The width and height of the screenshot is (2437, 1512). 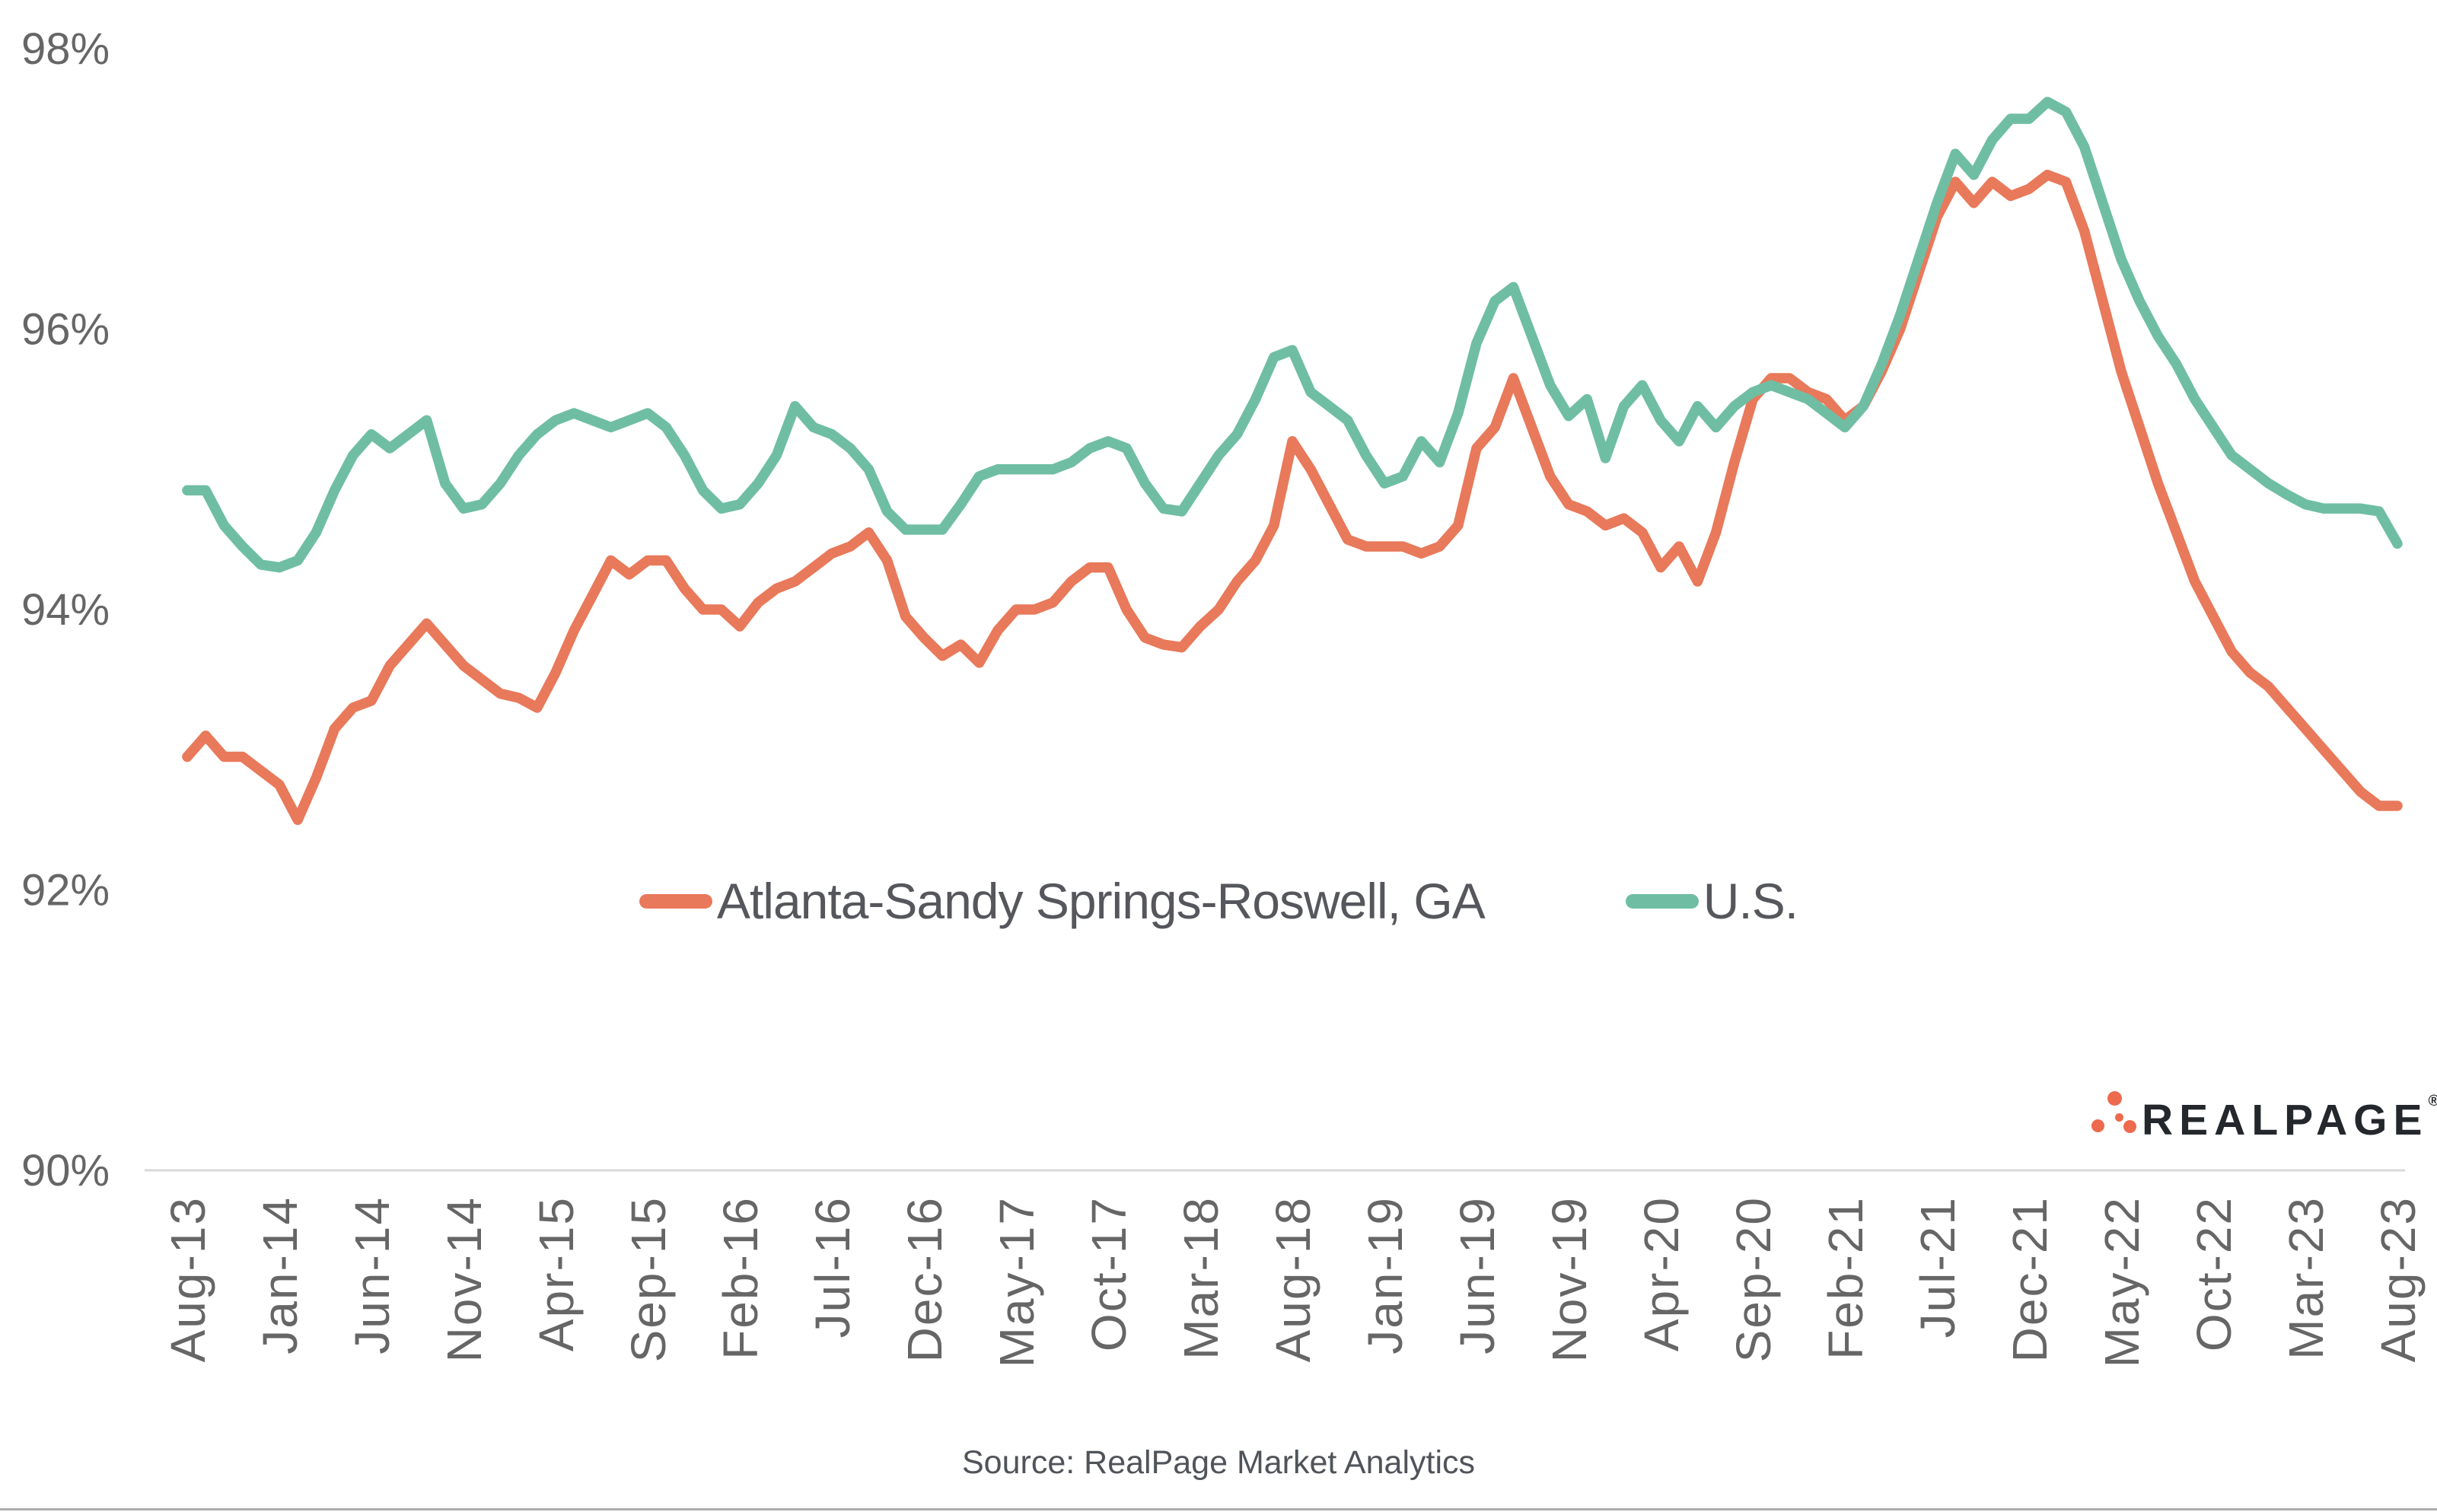 I want to click on x-axis-label: Apr-20, so click(x=1662, y=1273).